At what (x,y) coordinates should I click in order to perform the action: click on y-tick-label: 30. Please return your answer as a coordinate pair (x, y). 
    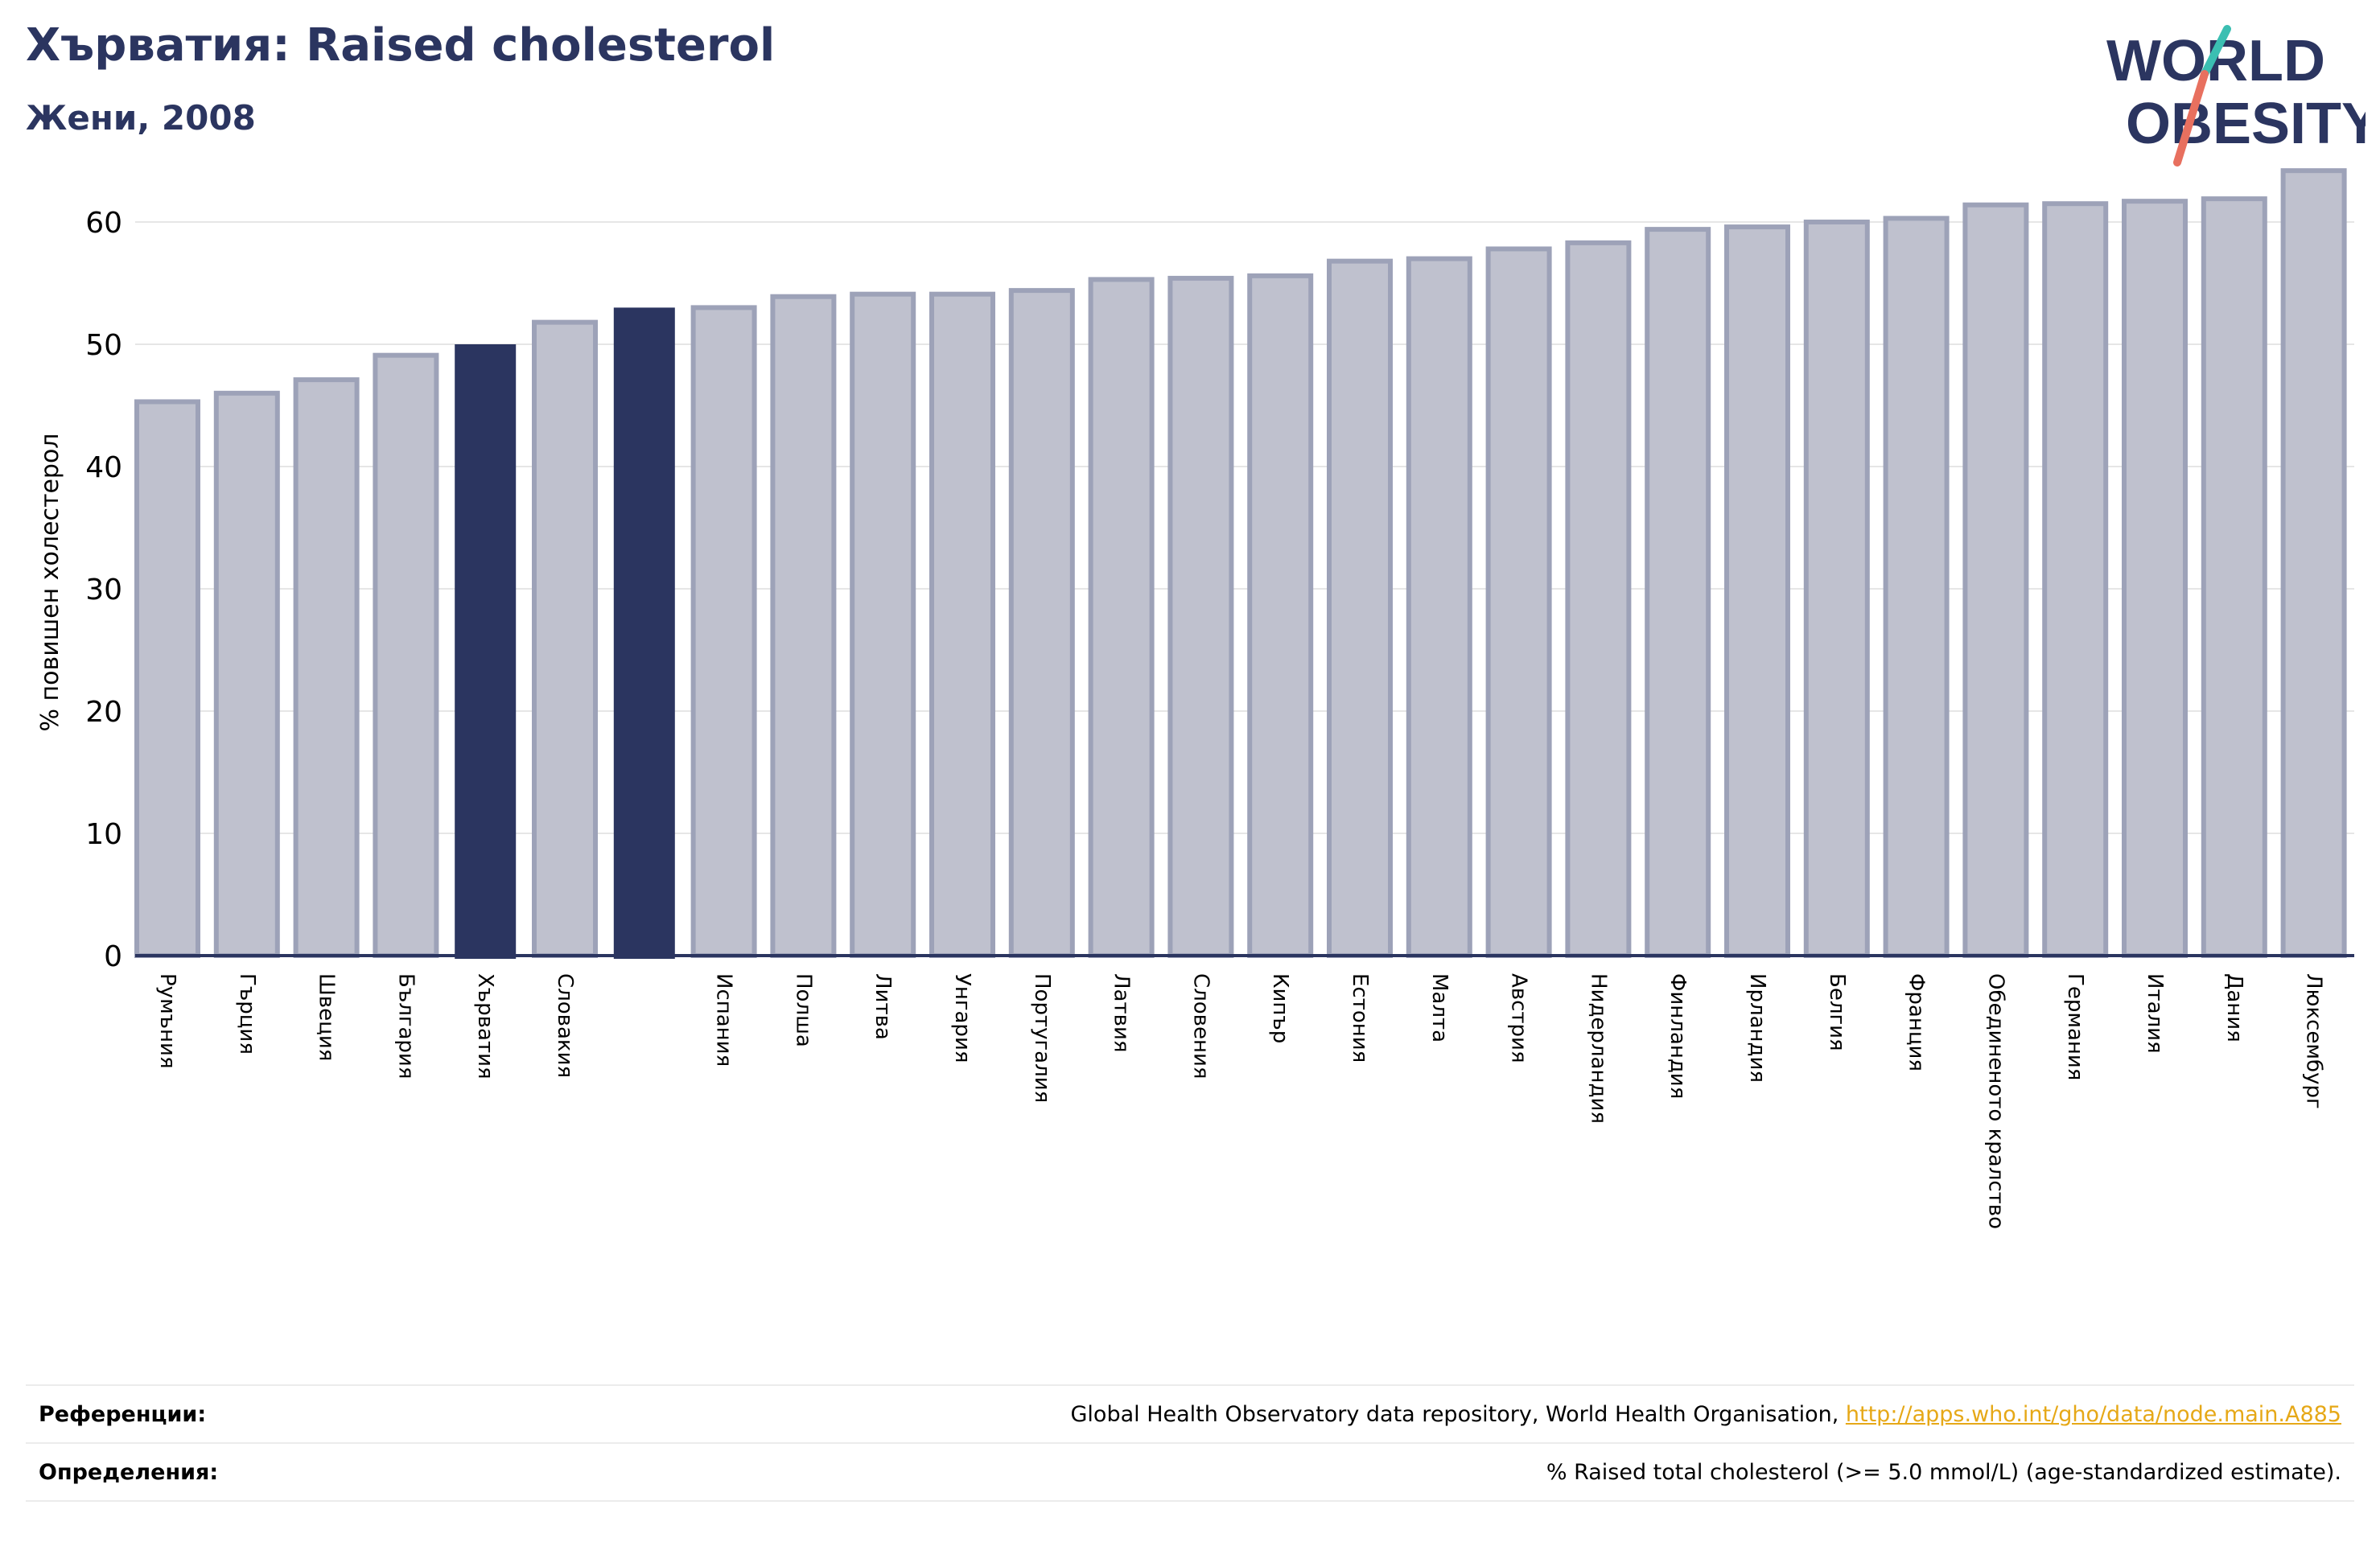
    Looking at the image, I should click on (104, 590).